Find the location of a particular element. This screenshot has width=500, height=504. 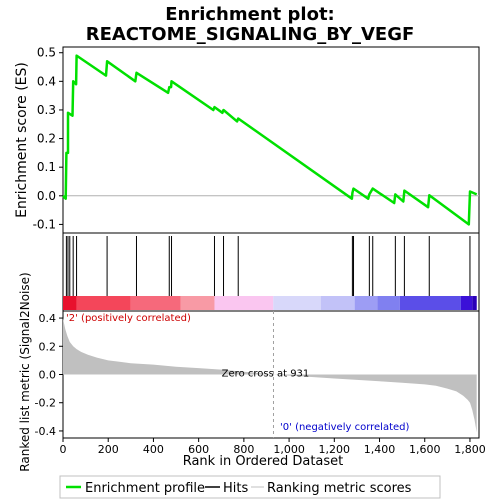

x-axis-label: Rank in Ordered Dataset is located at coordinates (263, 461).